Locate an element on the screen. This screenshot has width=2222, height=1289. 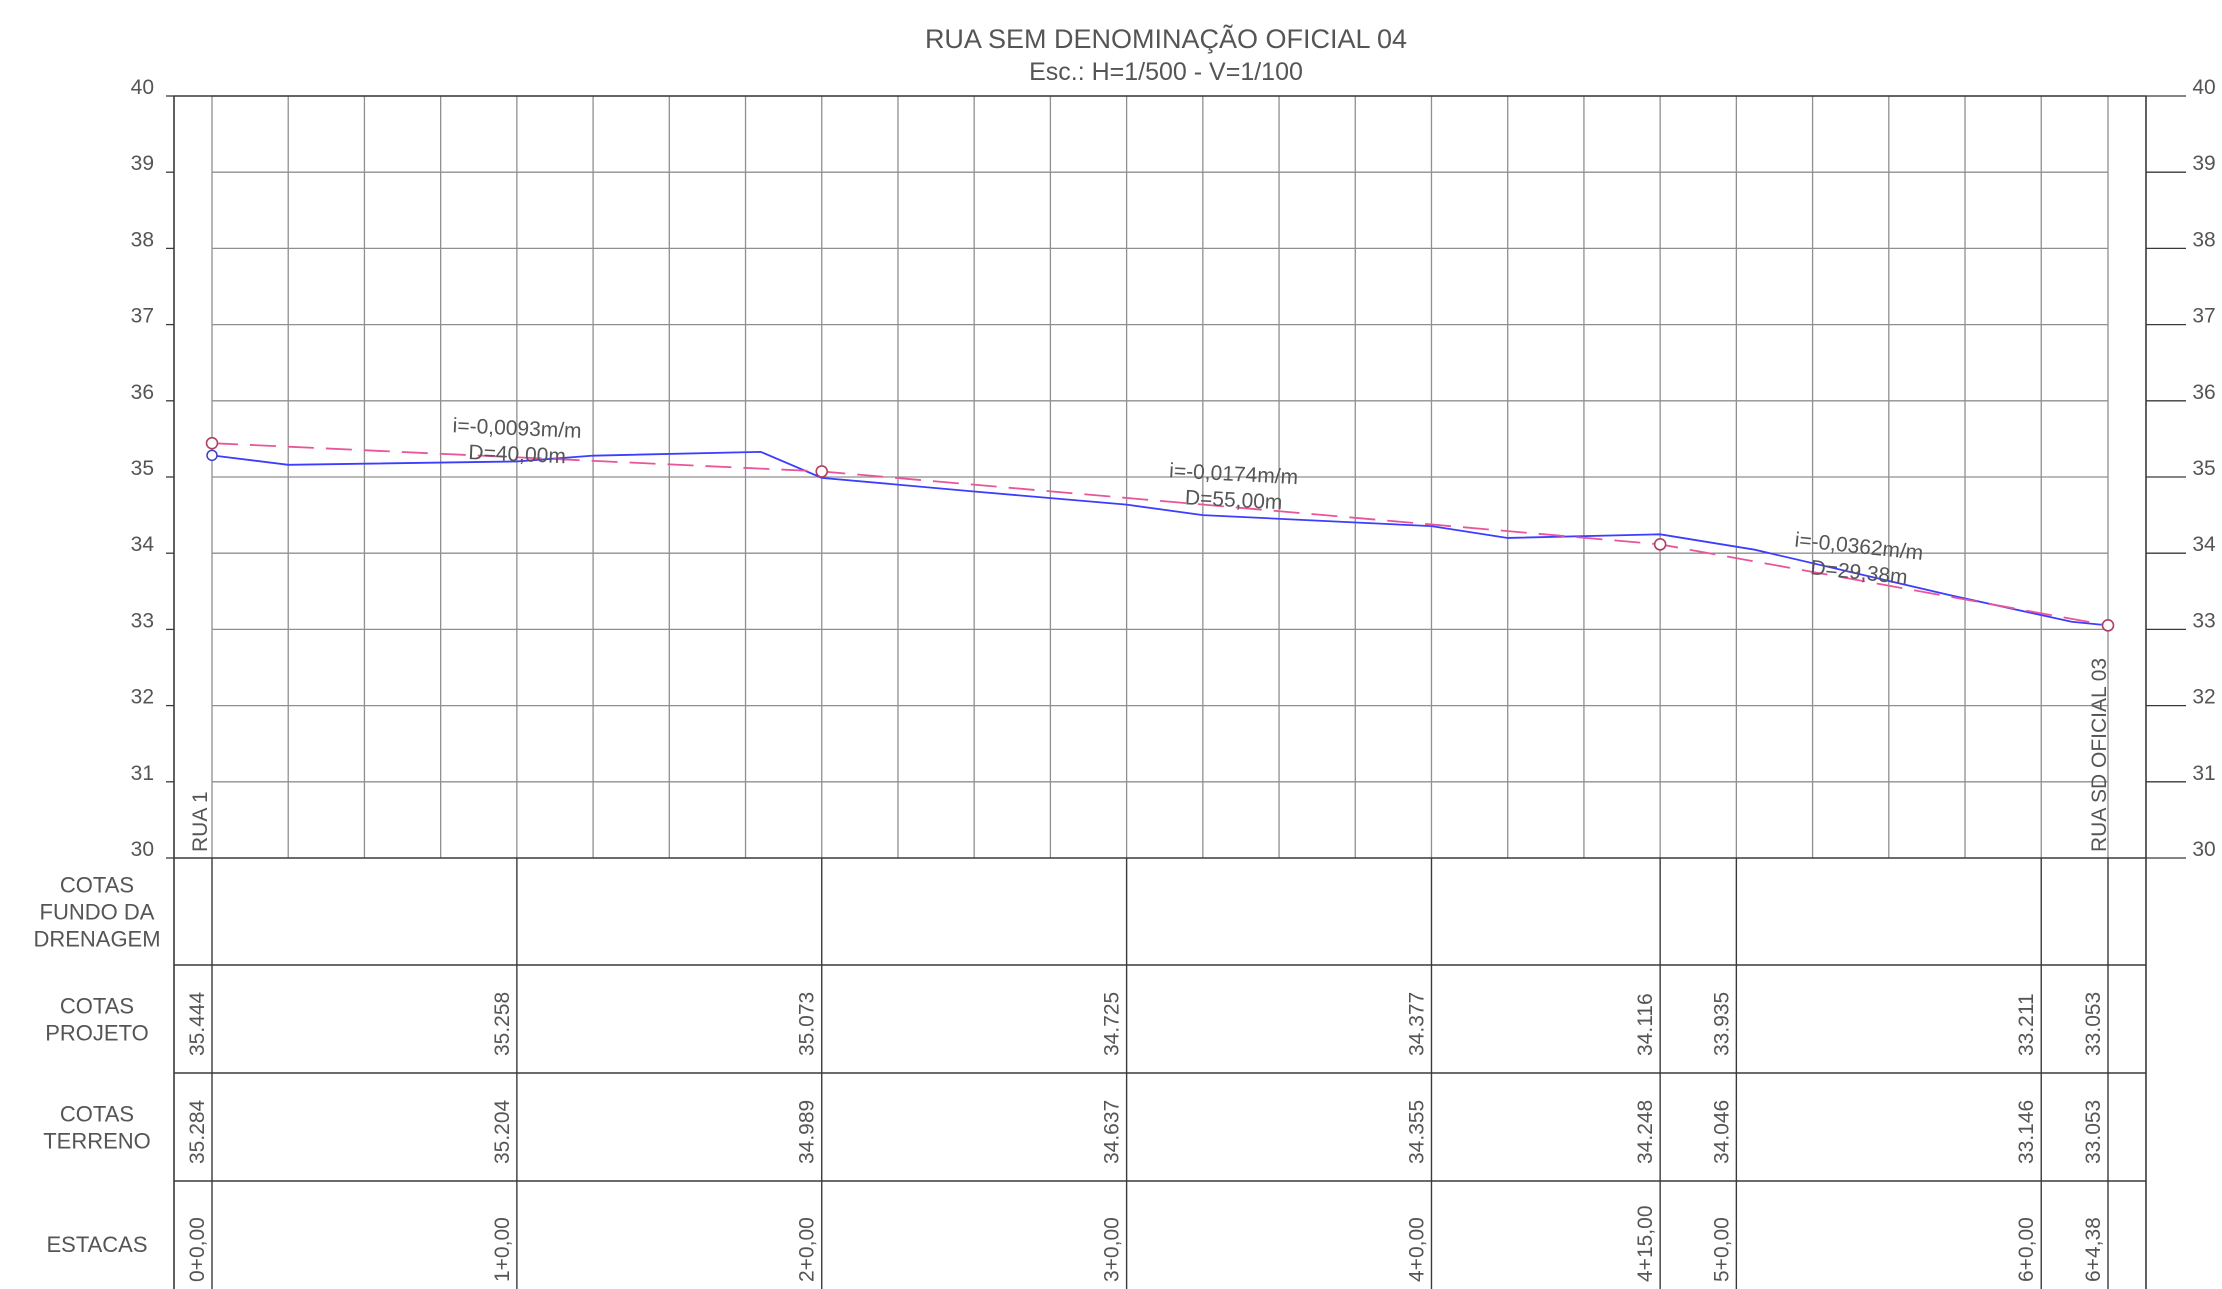
cota-terreno-value: 34.989 is located at coordinates (807, 1132).